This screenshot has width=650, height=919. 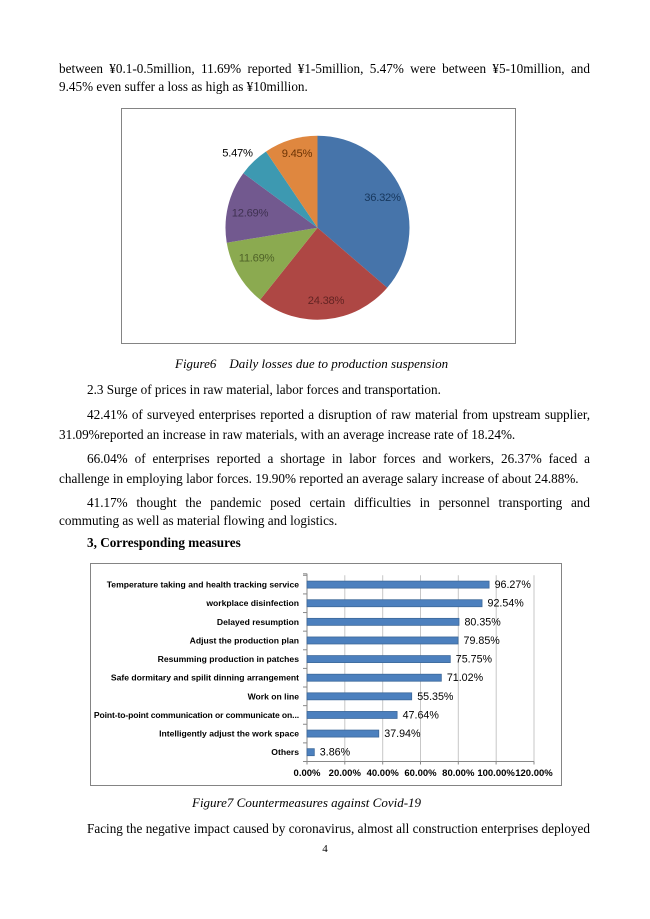 What do you see at coordinates (458, 773) in the screenshot?
I see `svg-text: 80.00%` at bounding box center [458, 773].